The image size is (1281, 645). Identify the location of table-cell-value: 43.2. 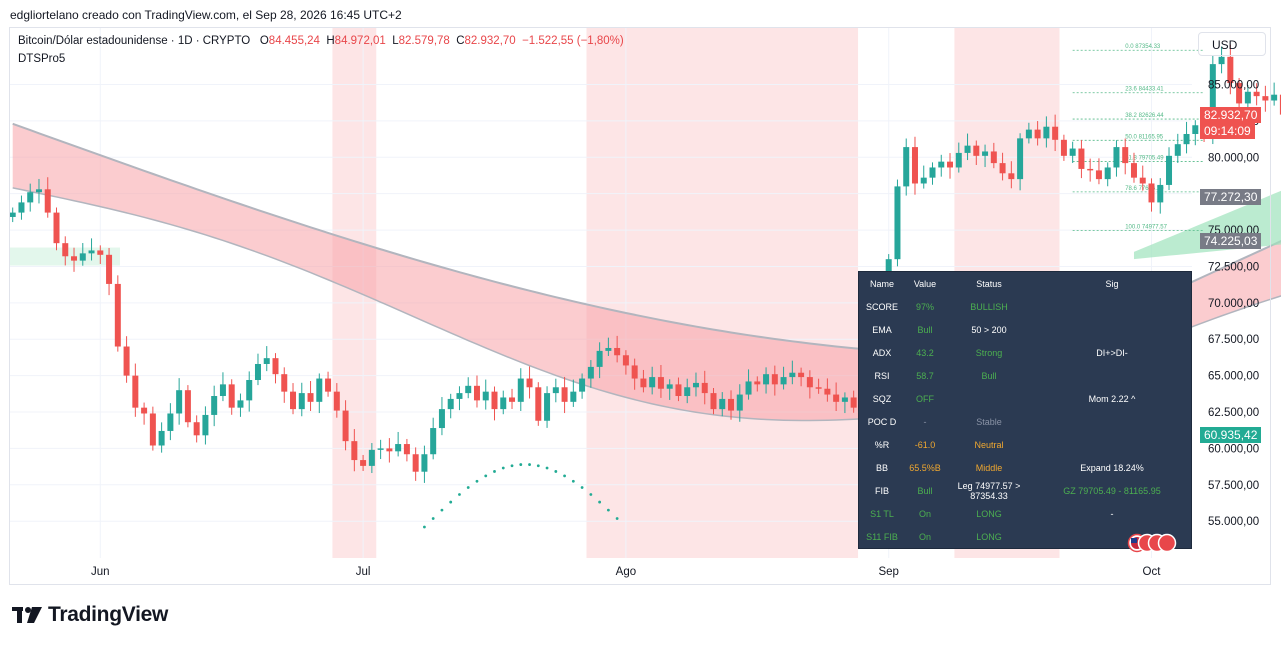
(925, 352).